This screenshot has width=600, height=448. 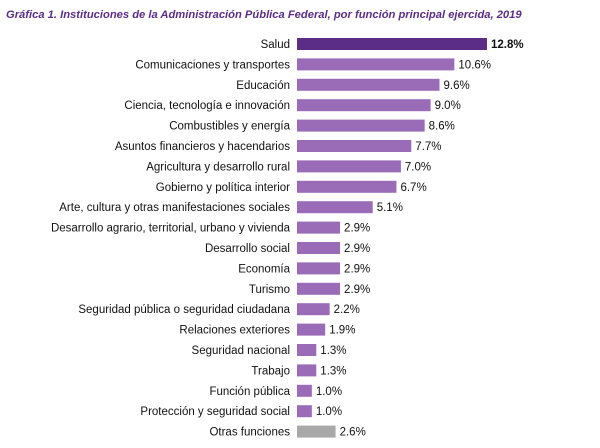 What do you see at coordinates (418, 167) in the screenshot?
I see `value-label: 7.0%` at bounding box center [418, 167].